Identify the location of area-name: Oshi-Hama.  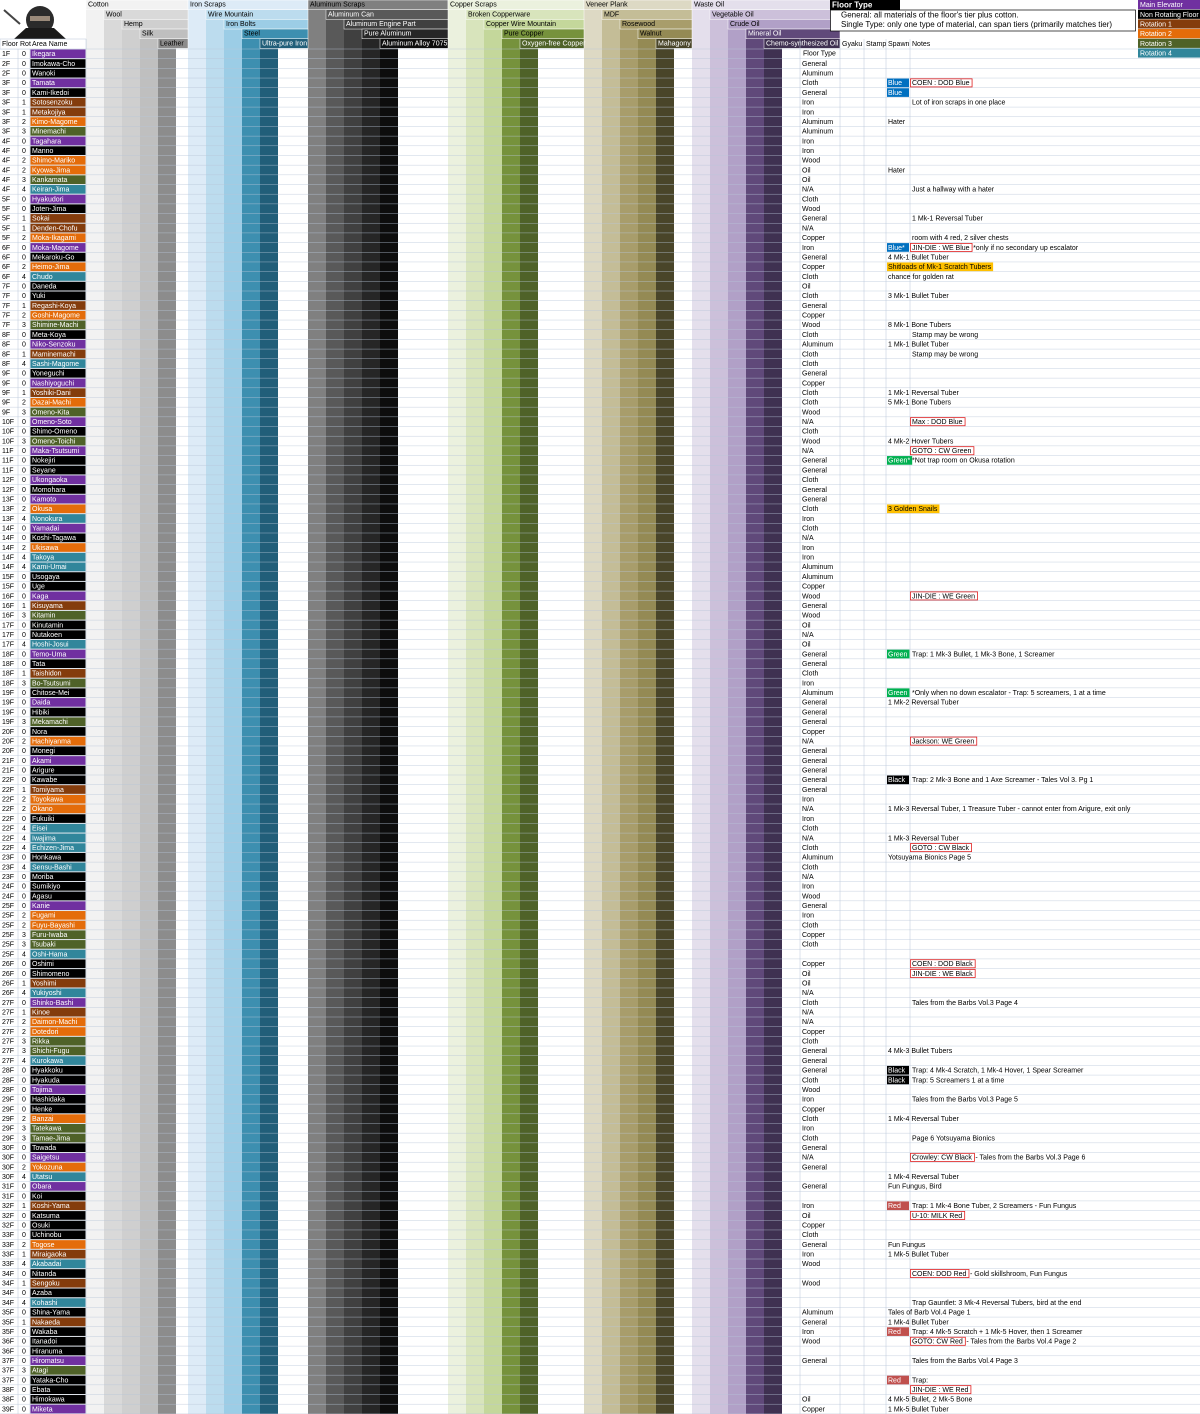
(50, 954).